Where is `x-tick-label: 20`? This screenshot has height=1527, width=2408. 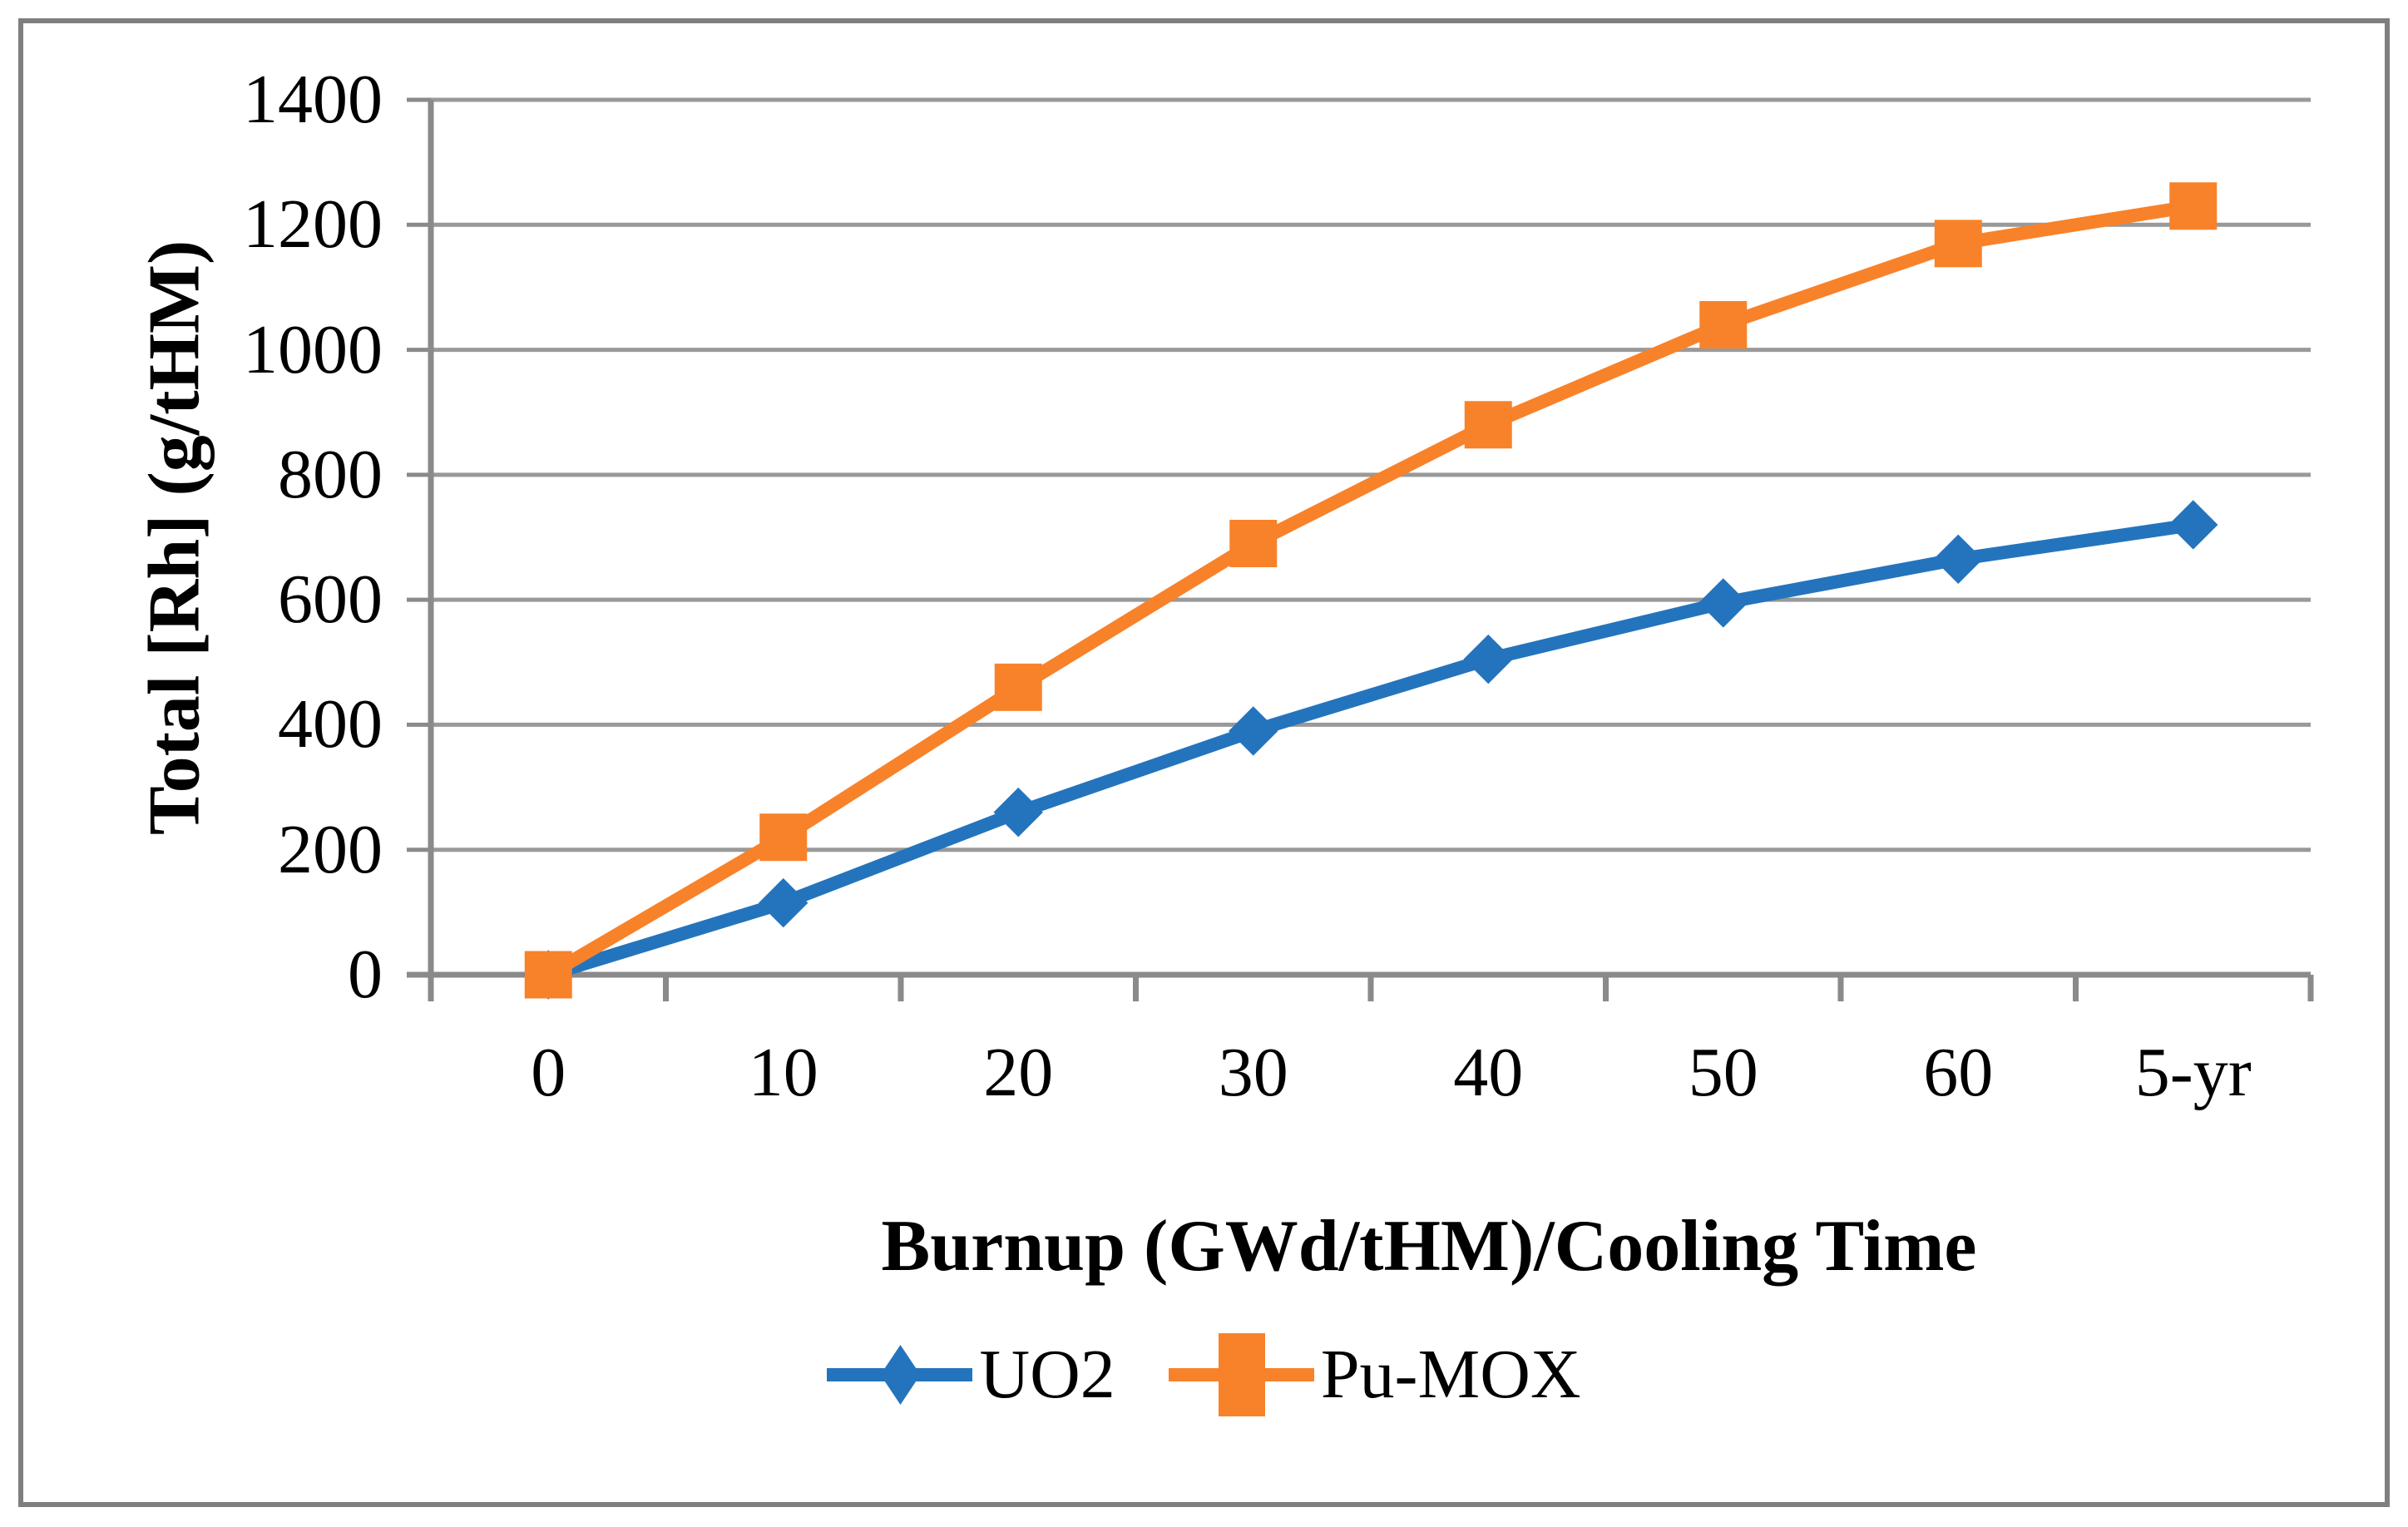
x-tick-label: 20 is located at coordinates (1018, 1073).